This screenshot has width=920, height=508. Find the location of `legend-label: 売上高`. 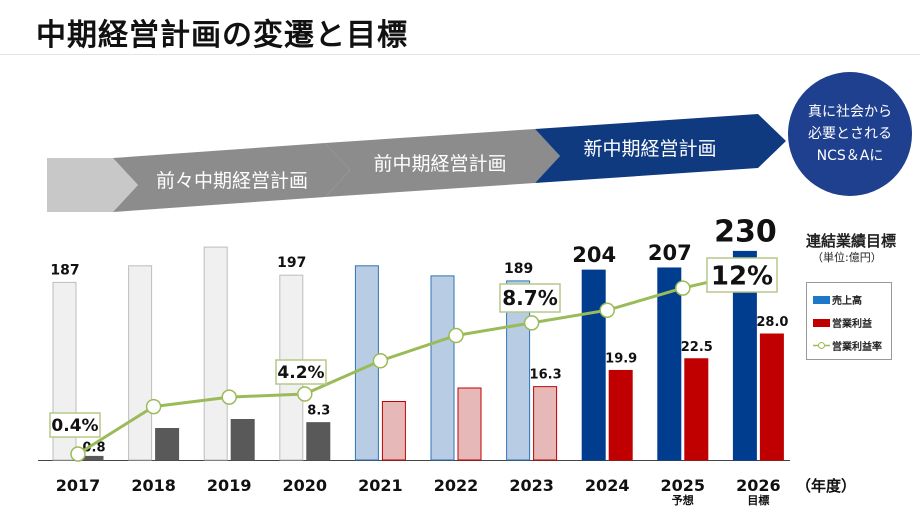

legend-label: 売上高 is located at coordinates (847, 301).